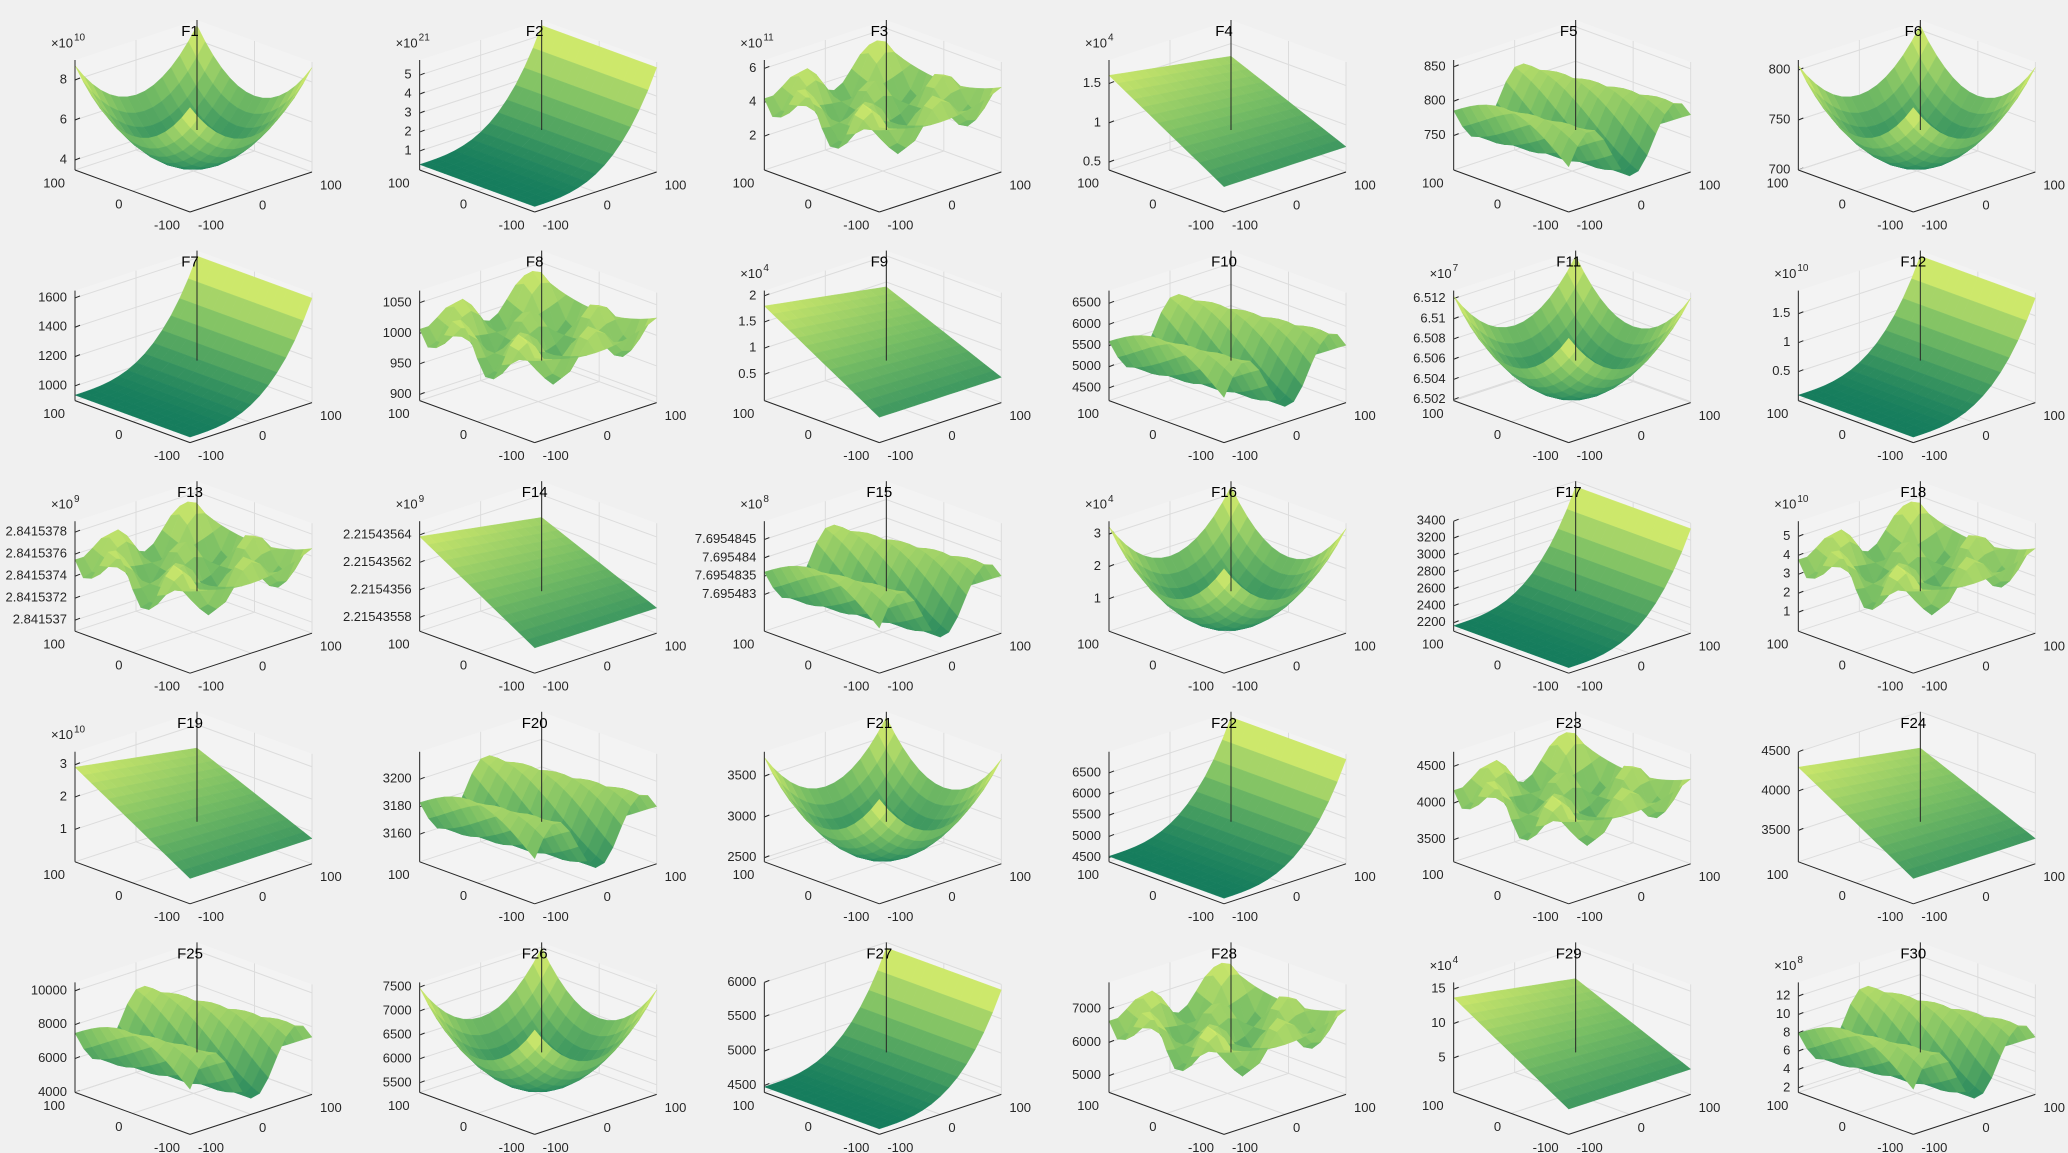  I want to click on z-tick-label: 2.8415374, so click(36, 575).